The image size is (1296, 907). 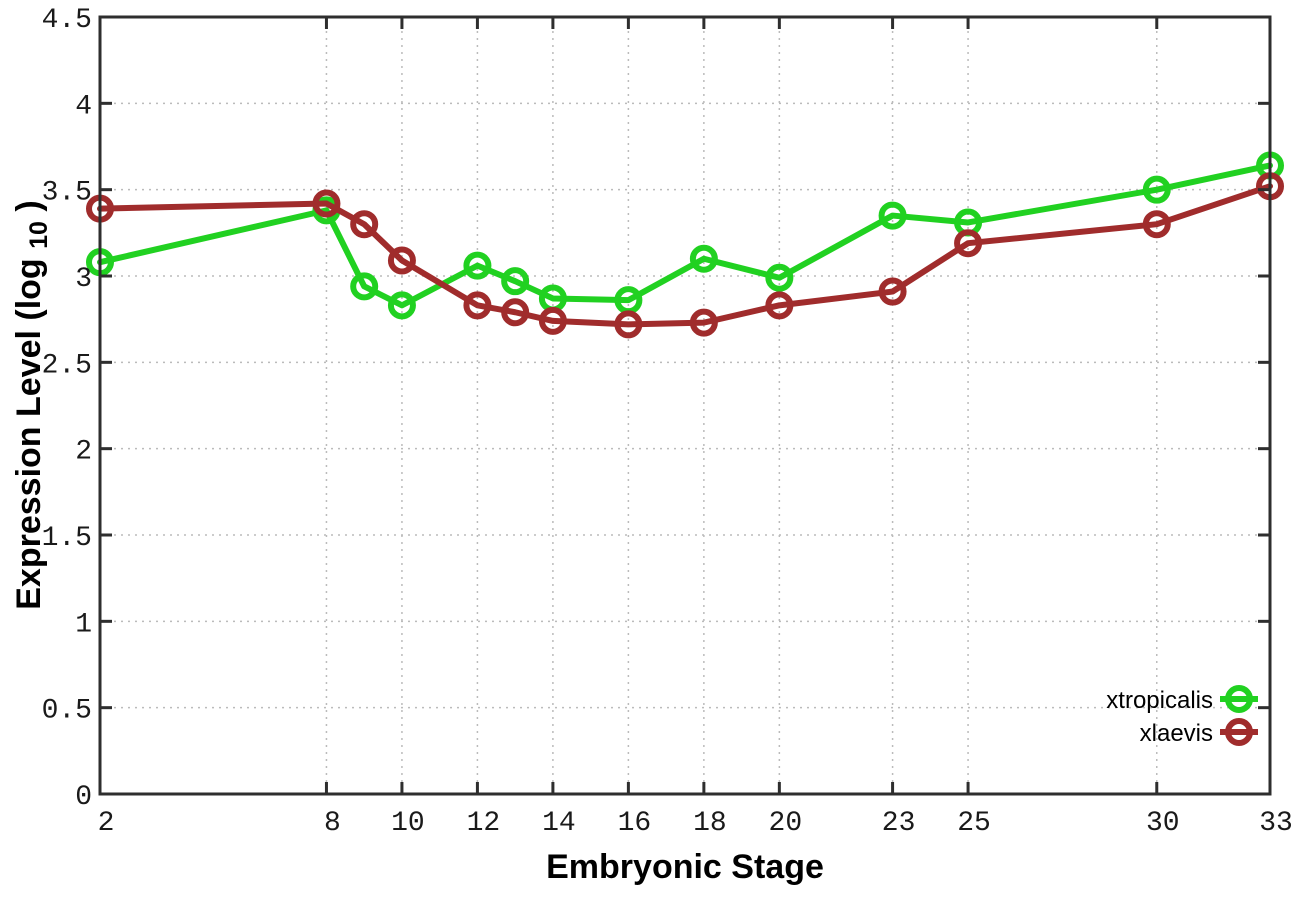 I want to click on y-axis-title-subscript: 10, so click(x=39, y=235).